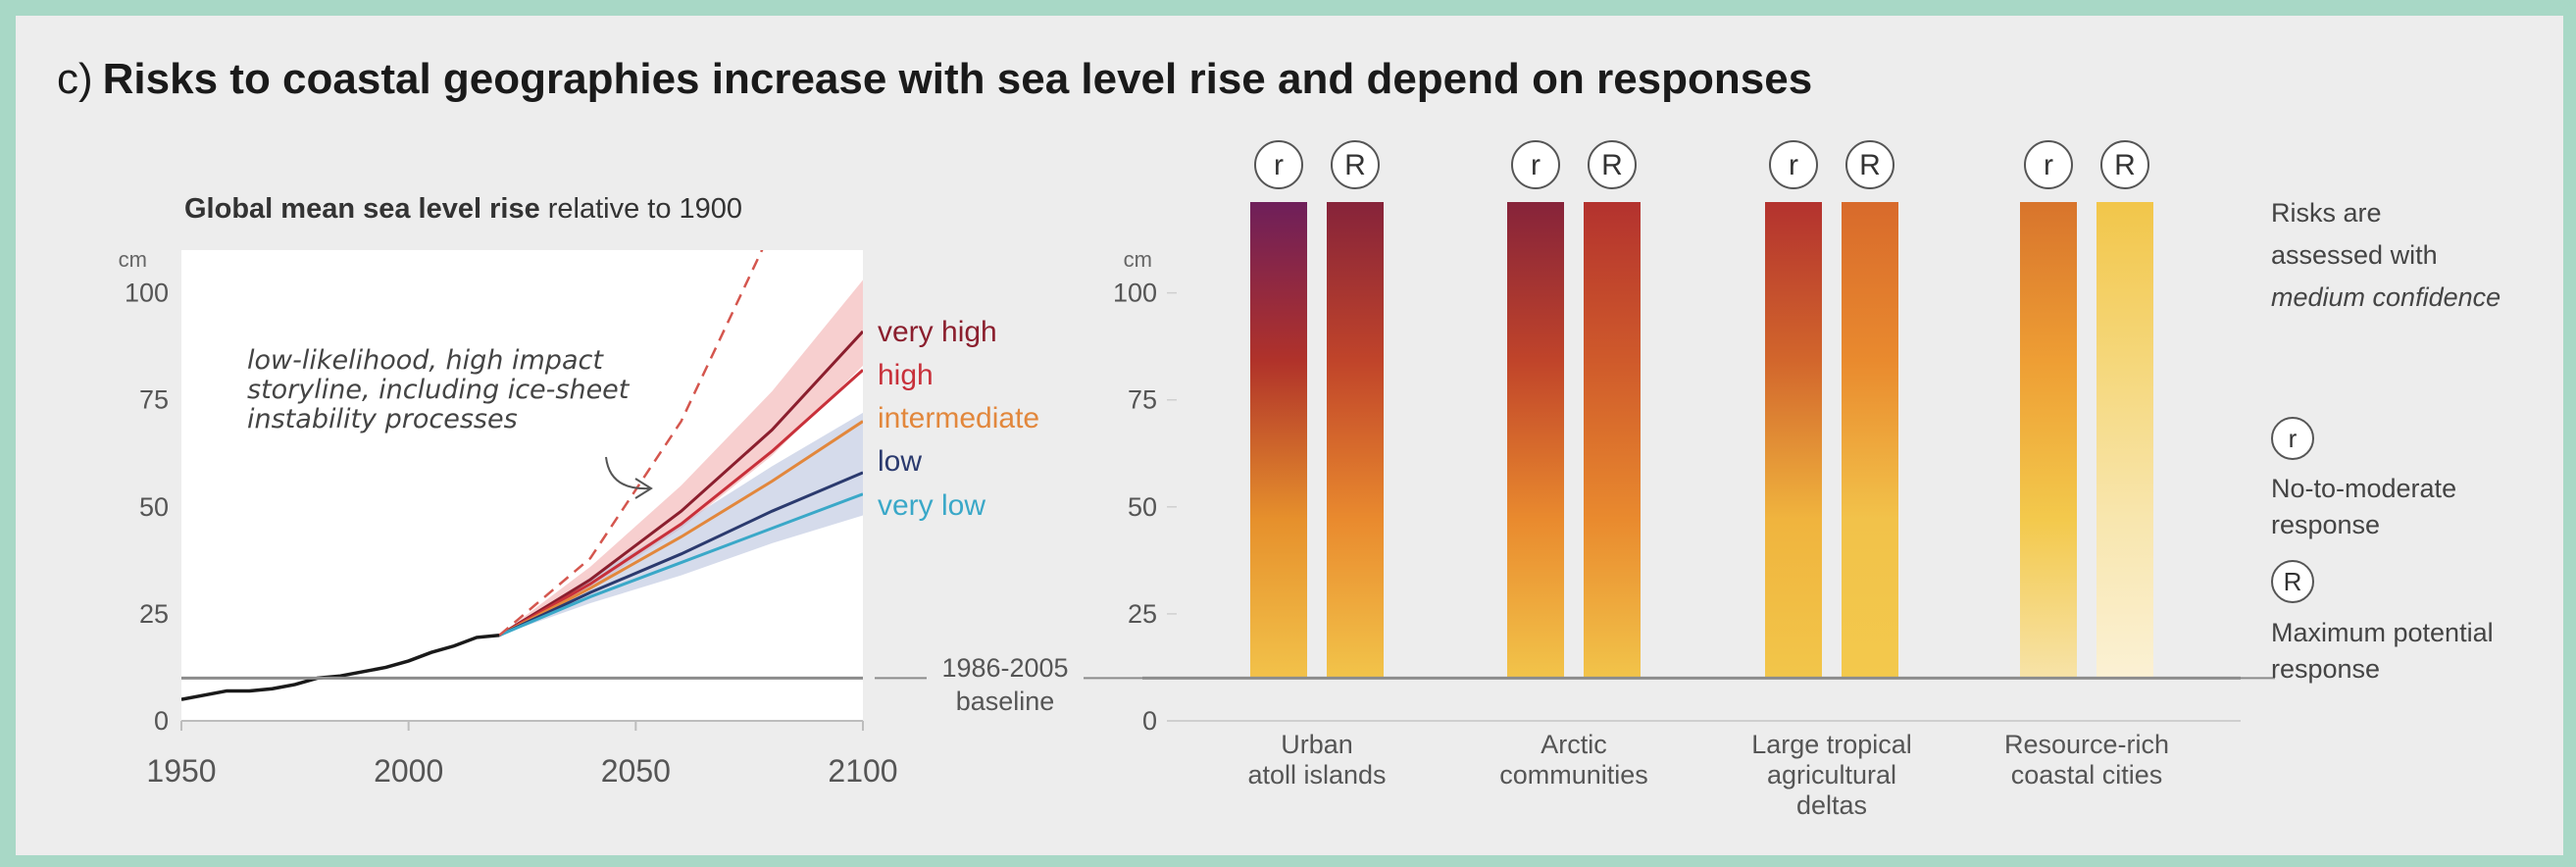 This screenshot has width=2576, height=867. I want to click on line-y-tick-label: 75, so click(154, 400).